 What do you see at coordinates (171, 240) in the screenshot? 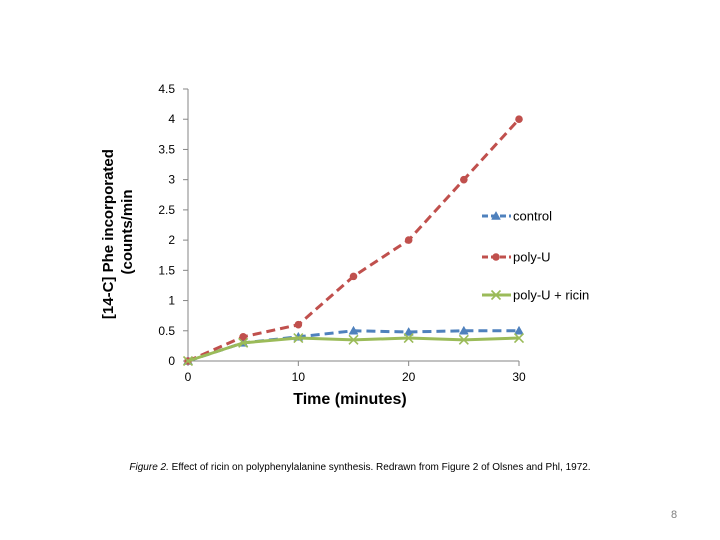
I see `y-tick-label: 2` at bounding box center [171, 240].